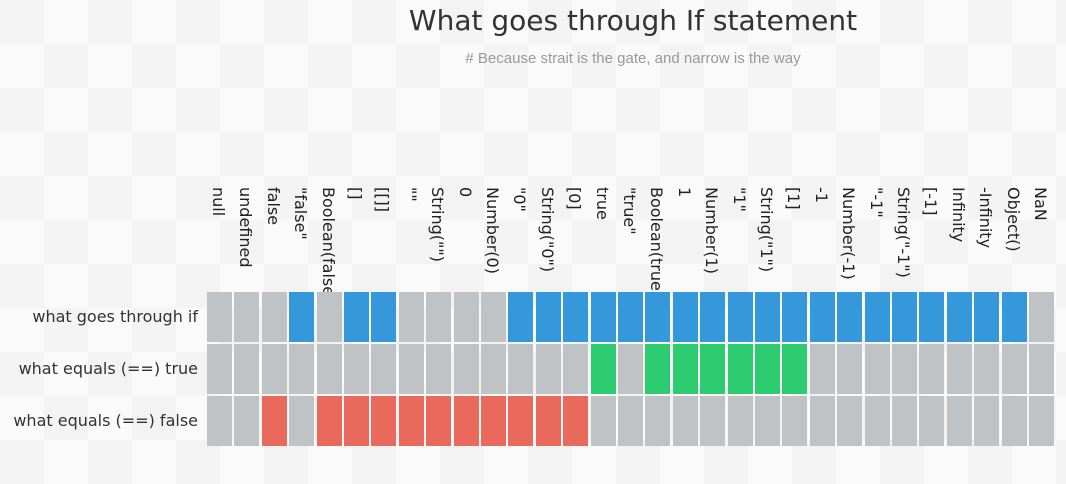 Image resolution: width=1066 pixels, height=484 pixels. I want to click on column-label: Boolean(true), so click(657, 242).